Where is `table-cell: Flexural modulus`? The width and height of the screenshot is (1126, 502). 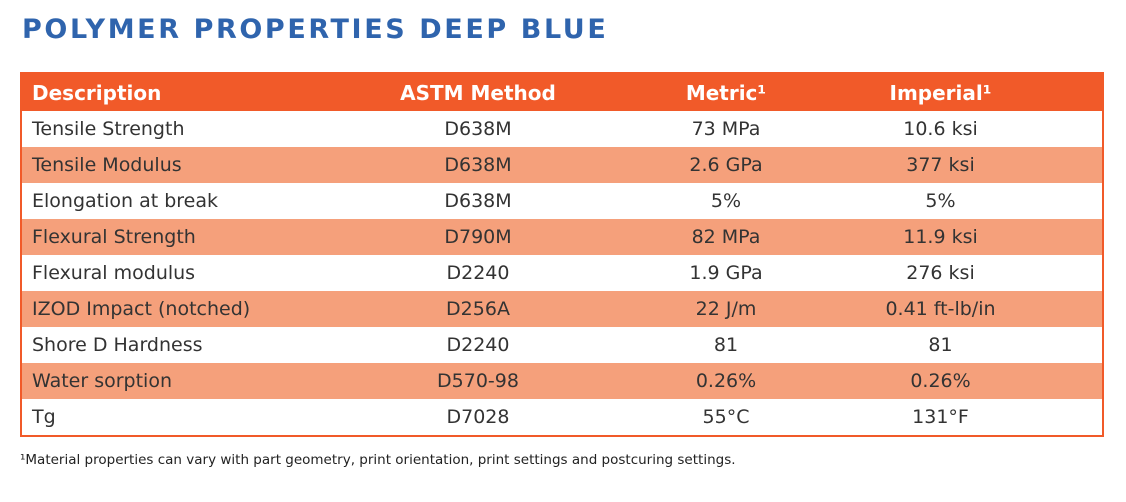 table-cell: Flexural modulus is located at coordinates (114, 273).